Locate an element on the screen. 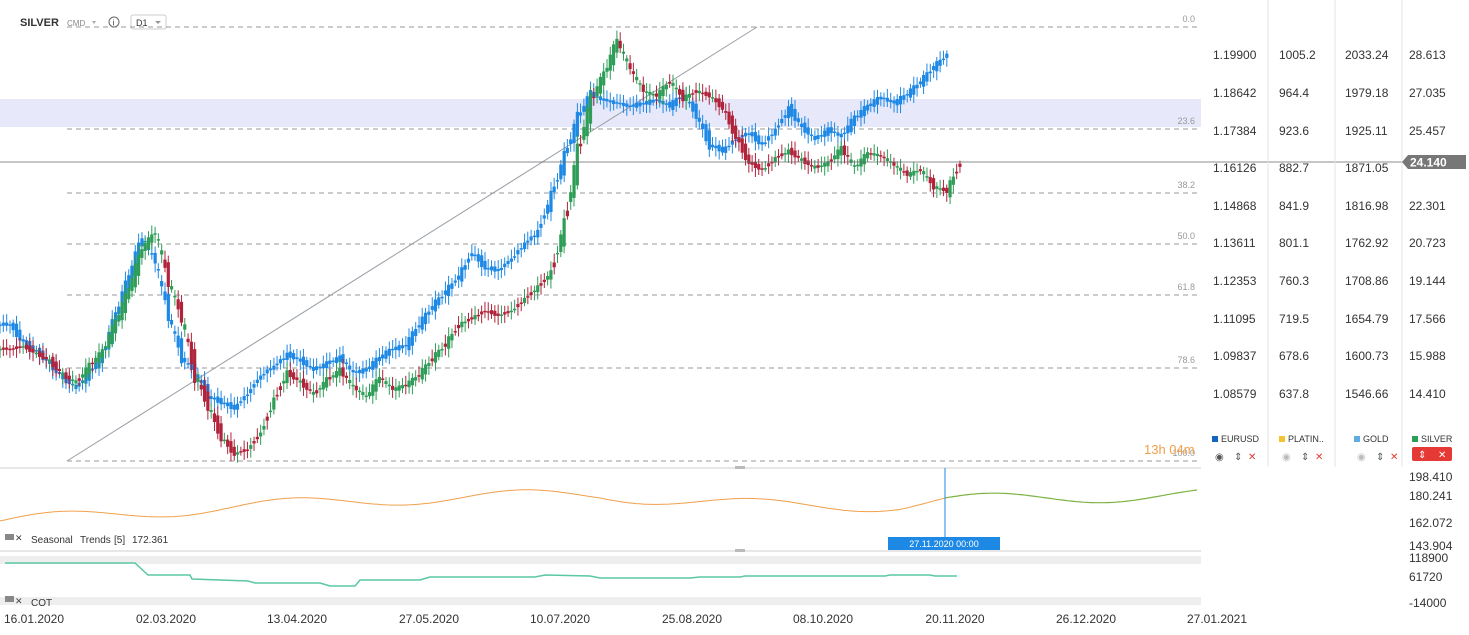 This screenshot has height=635, width=1469. fib-label: 0.0 is located at coordinates (1188, 19).